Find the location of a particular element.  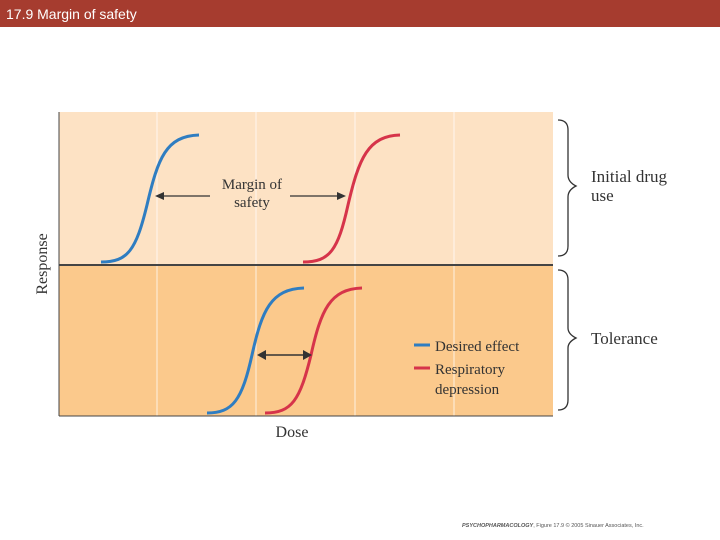

legend-resp-label-line2: depression is located at coordinates (467, 390).